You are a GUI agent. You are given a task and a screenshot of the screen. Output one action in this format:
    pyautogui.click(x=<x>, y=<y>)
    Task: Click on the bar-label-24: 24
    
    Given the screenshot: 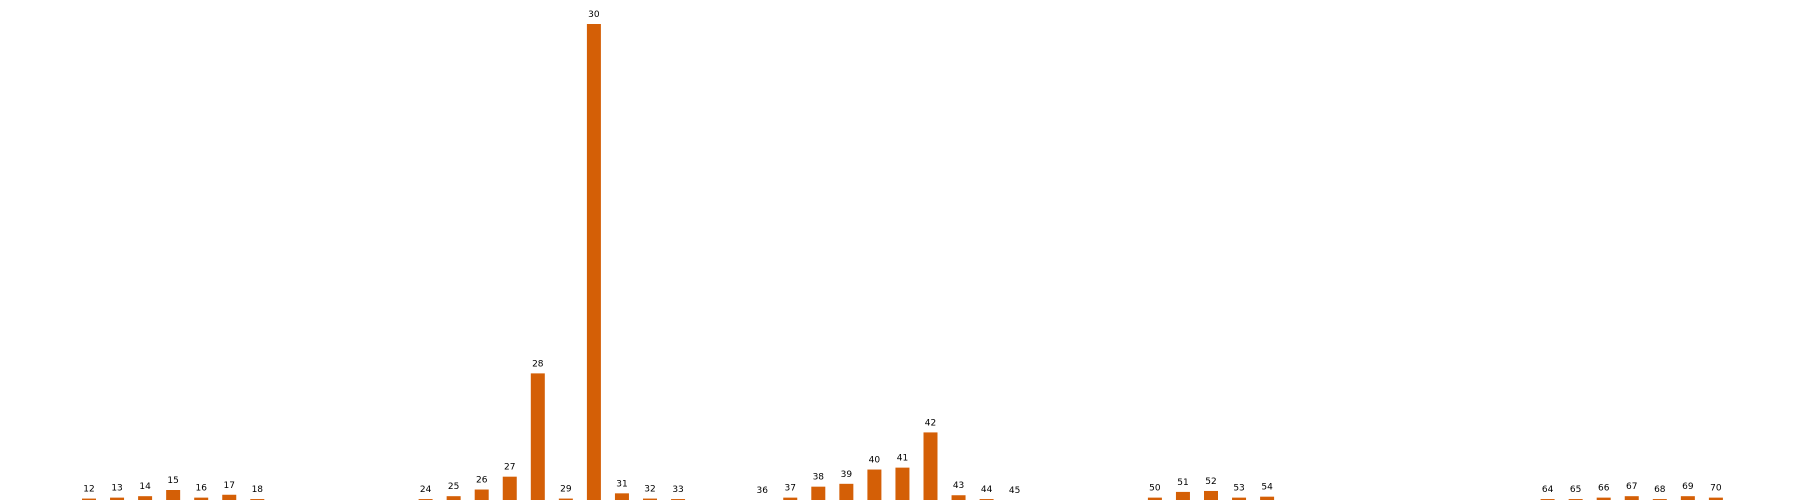 What is the action you would take?
    pyautogui.click(x=426, y=490)
    